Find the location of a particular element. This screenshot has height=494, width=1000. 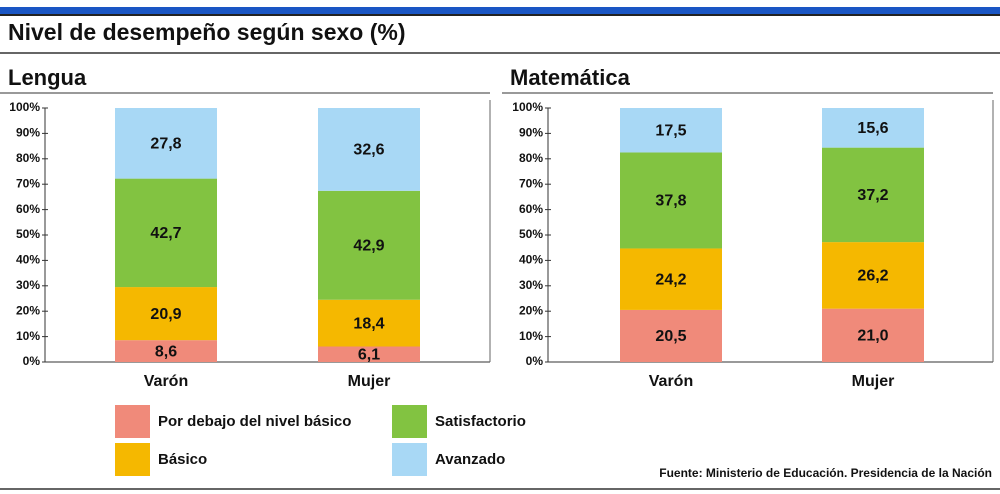

value-label: 8,6 is located at coordinates (166, 351).